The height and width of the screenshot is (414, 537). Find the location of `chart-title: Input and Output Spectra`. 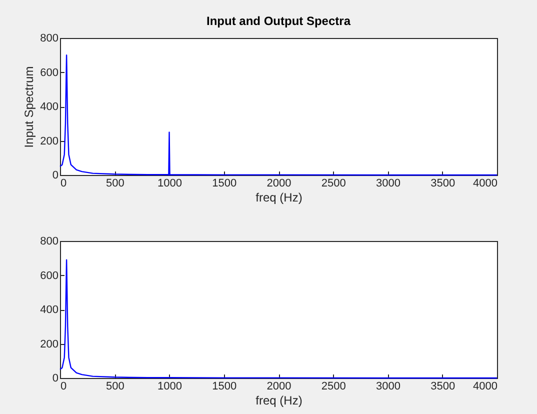

chart-title: Input and Output Spectra is located at coordinates (278, 21).